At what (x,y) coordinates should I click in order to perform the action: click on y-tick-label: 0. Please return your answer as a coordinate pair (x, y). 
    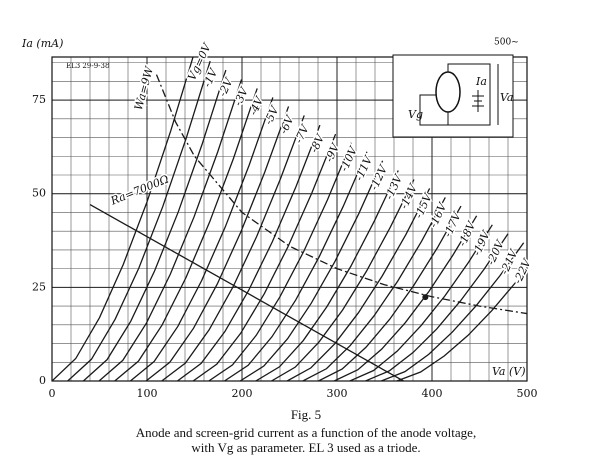
    Looking at the image, I should click on (42, 380).